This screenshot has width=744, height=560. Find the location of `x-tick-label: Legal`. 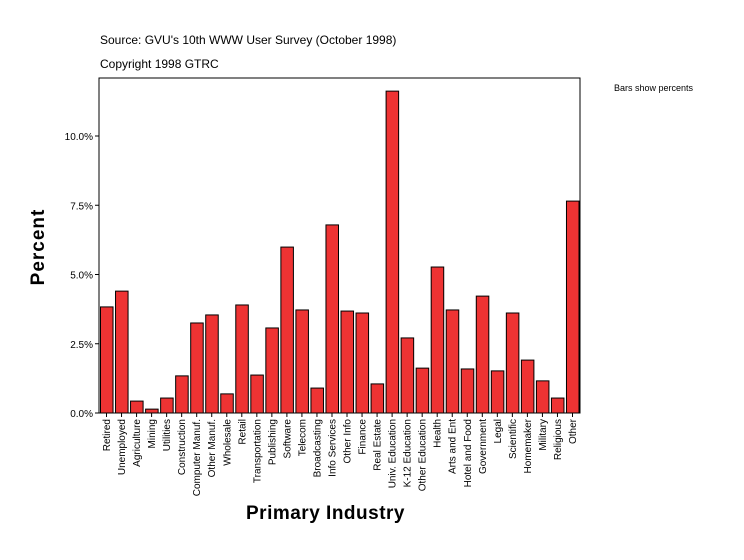

x-tick-label: Legal is located at coordinates (498, 431).